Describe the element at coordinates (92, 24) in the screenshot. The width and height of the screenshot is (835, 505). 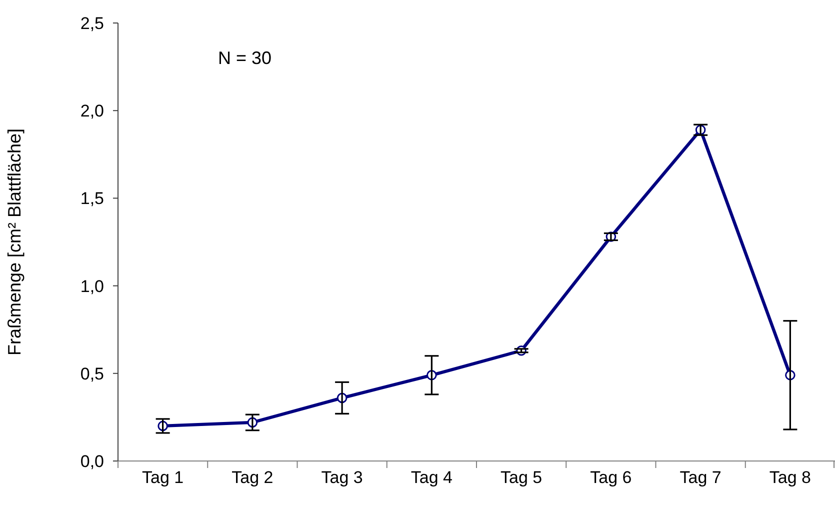
I see `y-tick-label: 2,5` at that location.